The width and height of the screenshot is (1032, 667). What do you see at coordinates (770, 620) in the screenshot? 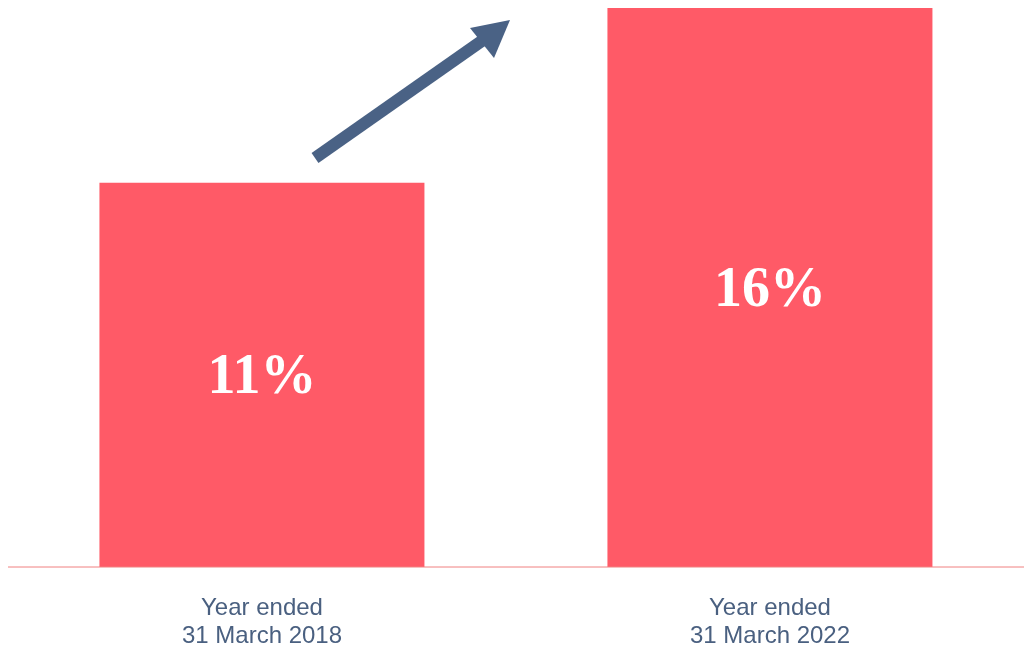
I see `x-tick-label: Year ended 31 March 2022` at bounding box center [770, 620].